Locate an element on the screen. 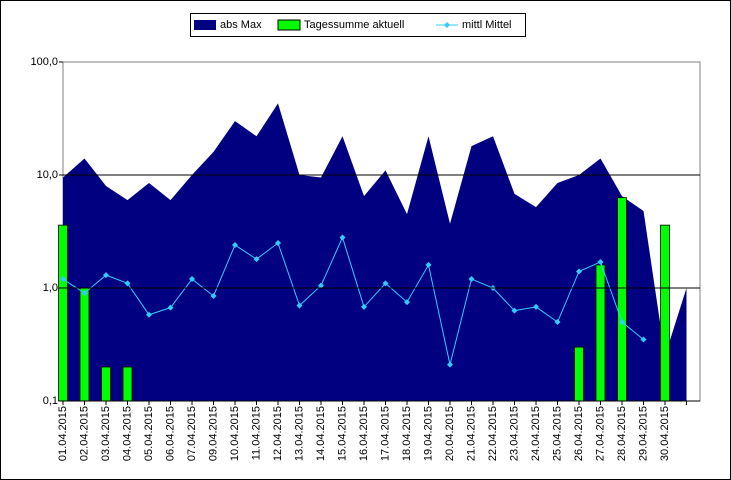 This screenshot has width=731, height=480. x-tick-label: 30.04.2015 is located at coordinates (665, 433).